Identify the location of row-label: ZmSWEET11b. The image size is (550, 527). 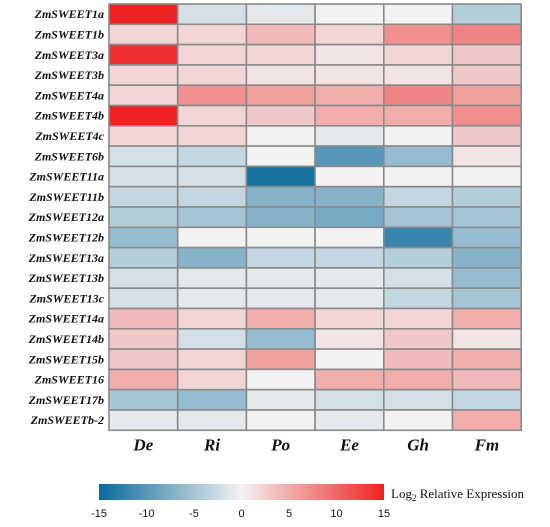
(66, 197).